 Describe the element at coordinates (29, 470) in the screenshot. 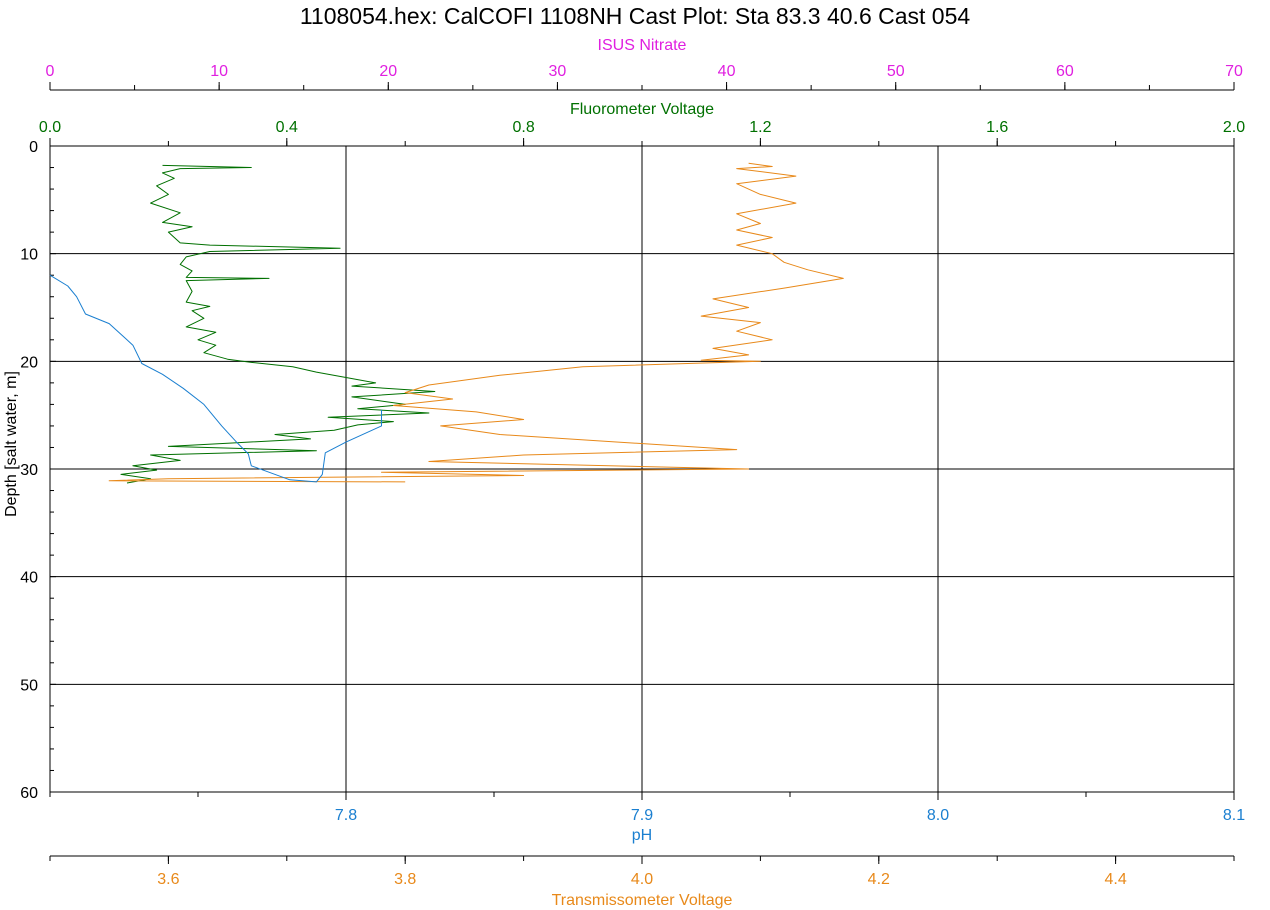

I see `y-tick-label: 30` at that location.